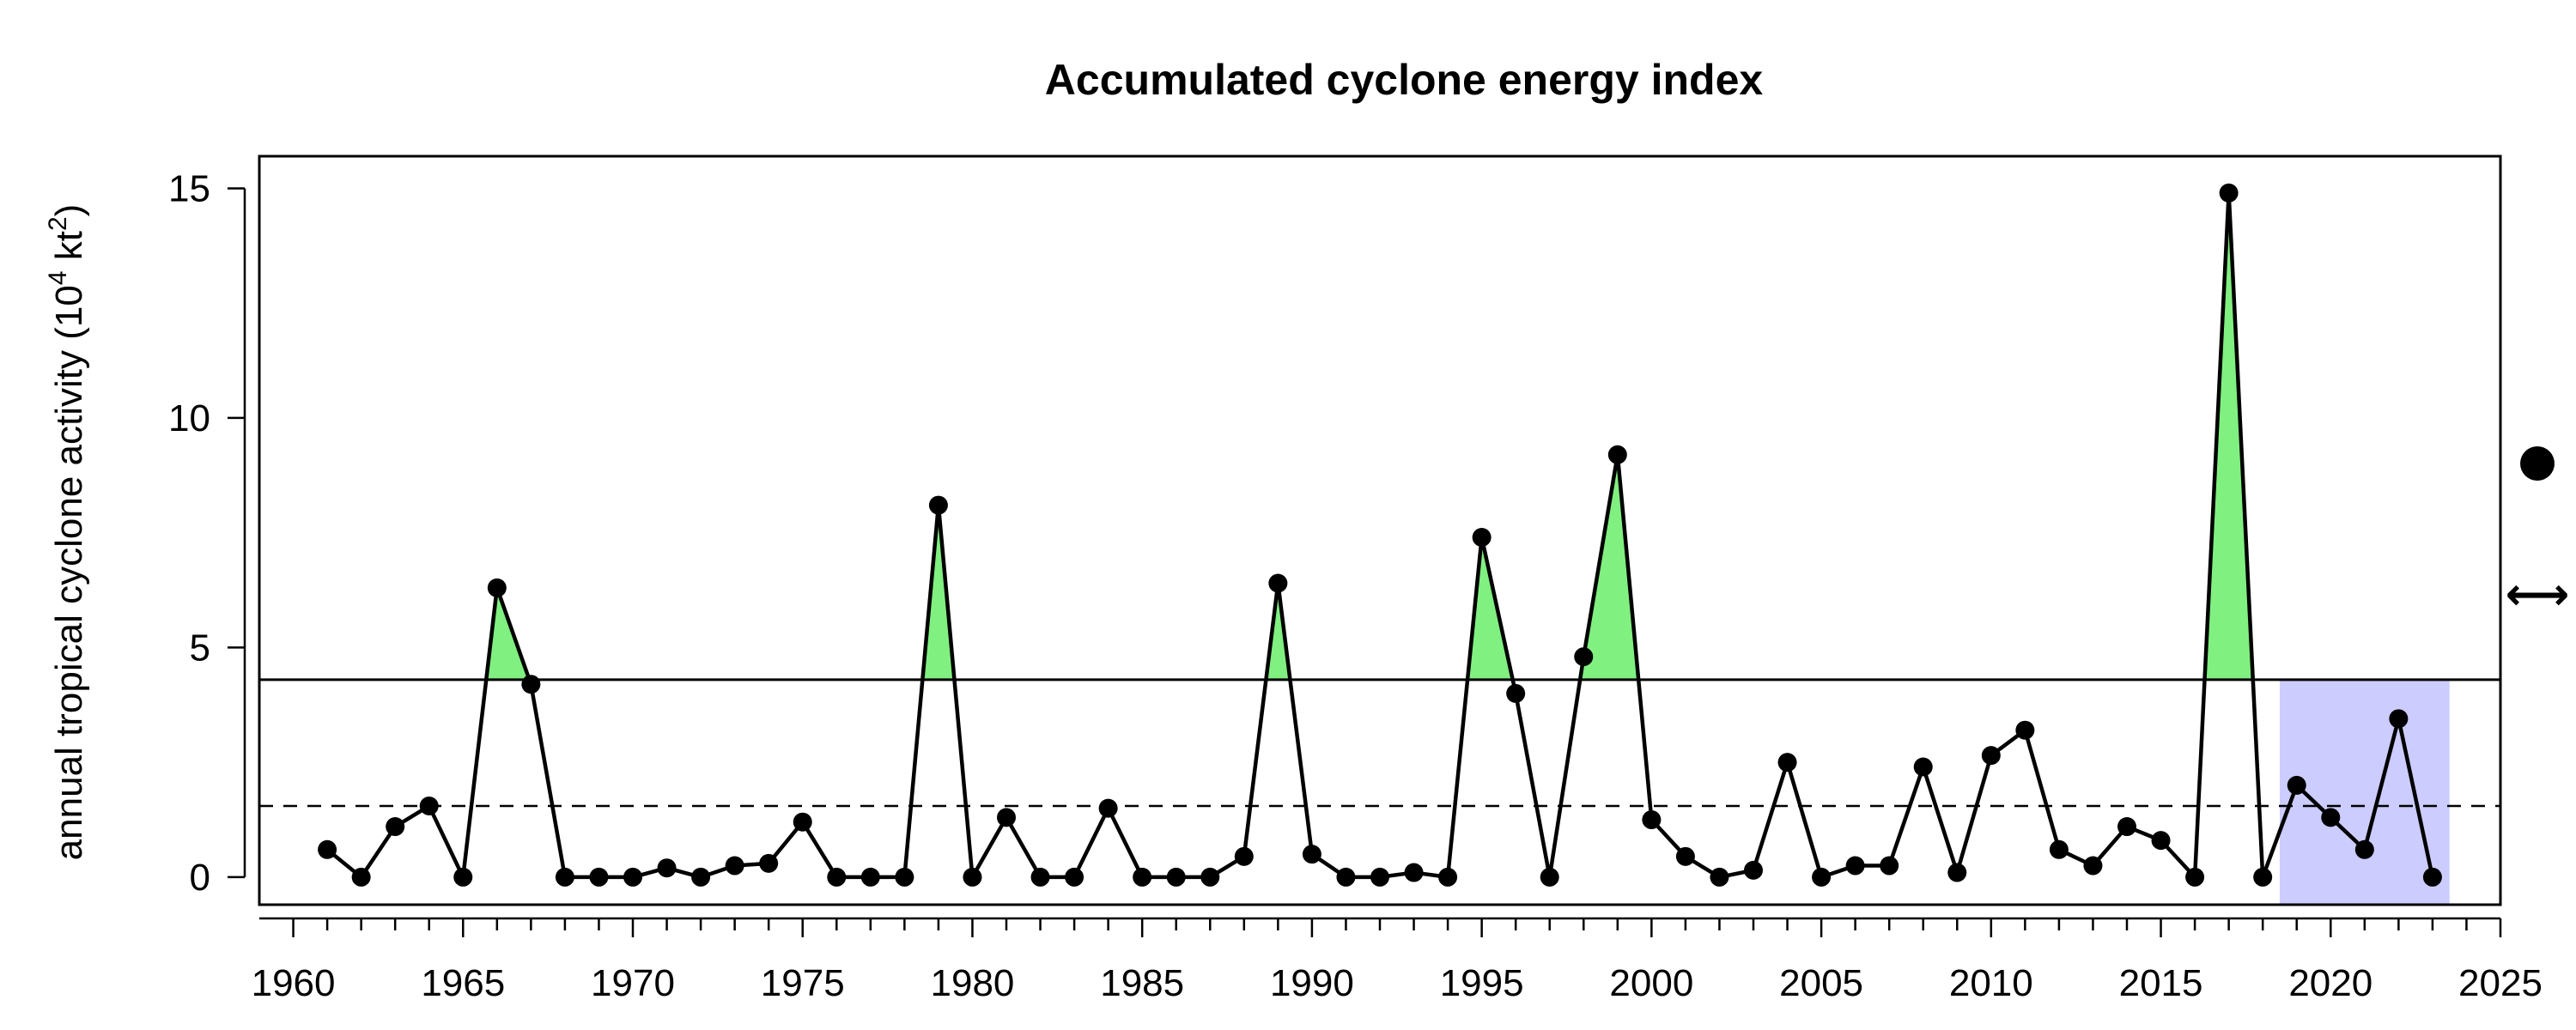 The height and width of the screenshot is (1030, 2576). What do you see at coordinates (565, 877) in the screenshot?
I see `data-point-1968` at bounding box center [565, 877].